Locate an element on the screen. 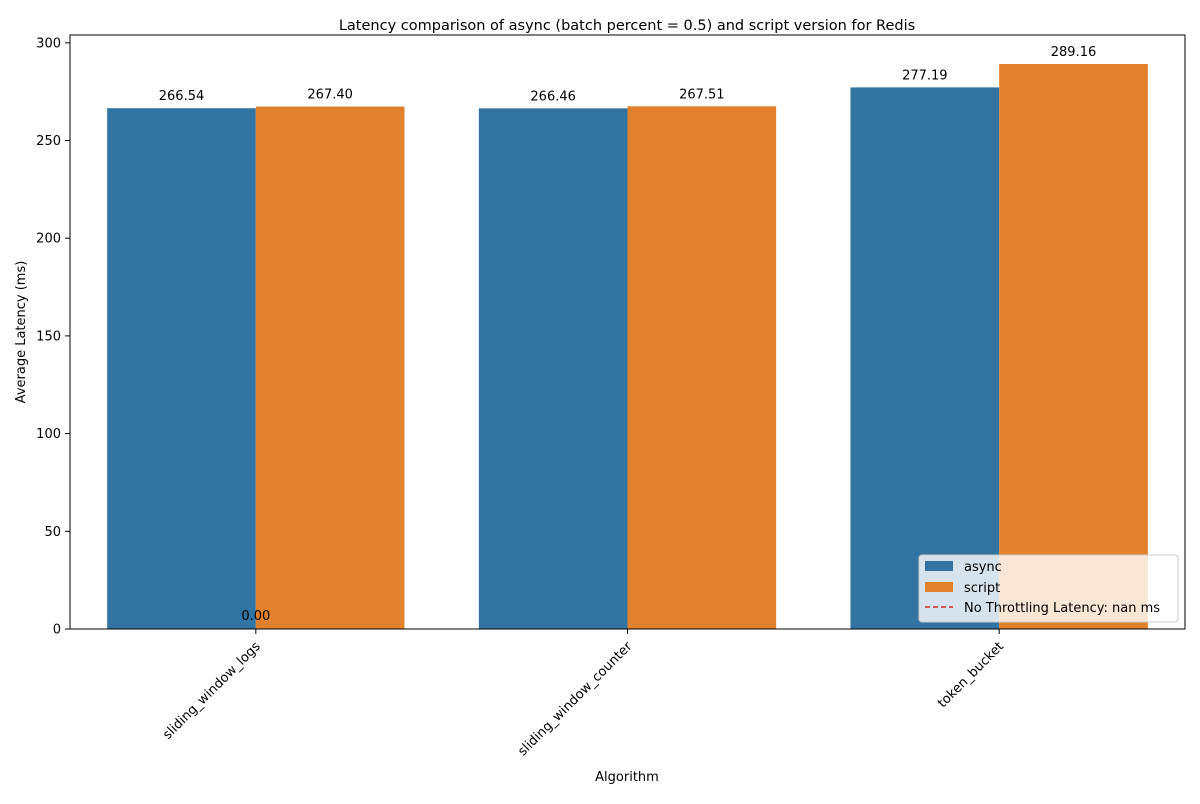 The width and height of the screenshot is (1200, 804). x-tick-label-sliding_window_logs: sliding_window_logs is located at coordinates (212, 691).